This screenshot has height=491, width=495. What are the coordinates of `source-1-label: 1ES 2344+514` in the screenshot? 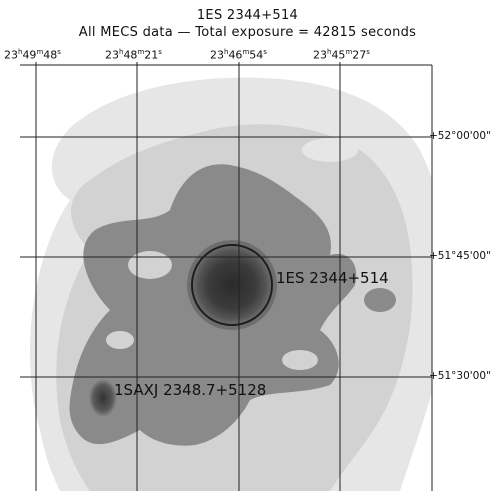 It's located at (332, 278).